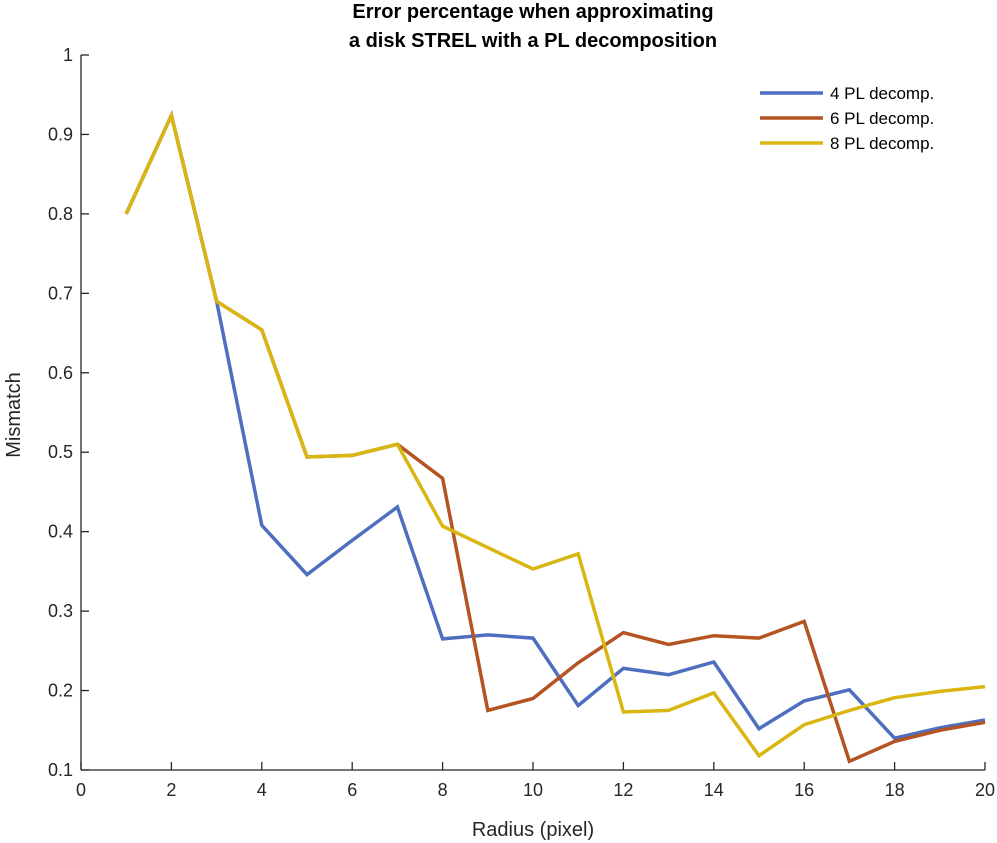 The height and width of the screenshot is (843, 997). Describe the element at coordinates (804, 790) in the screenshot. I see `x-tick-label: 16` at that location.